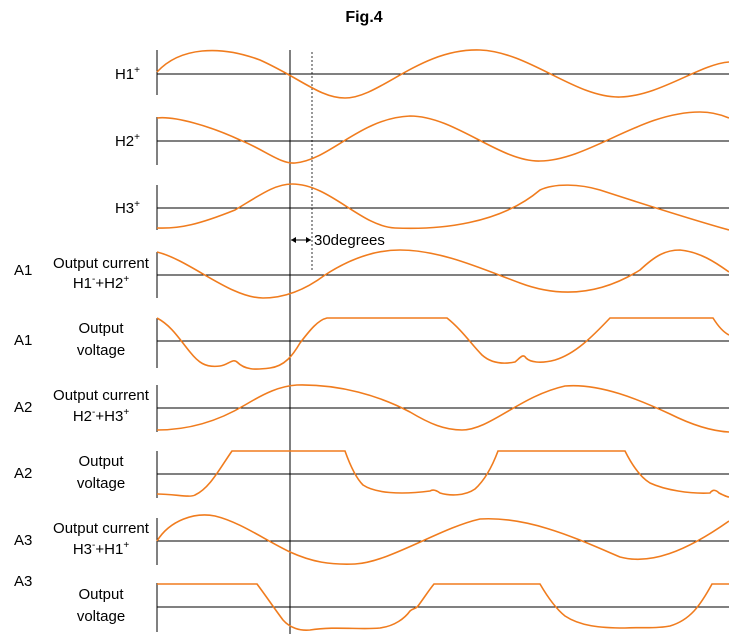 Image resolution: width=729 pixels, height=637 pixels. I want to click on a3-voltage-title: Output, so click(101, 594).